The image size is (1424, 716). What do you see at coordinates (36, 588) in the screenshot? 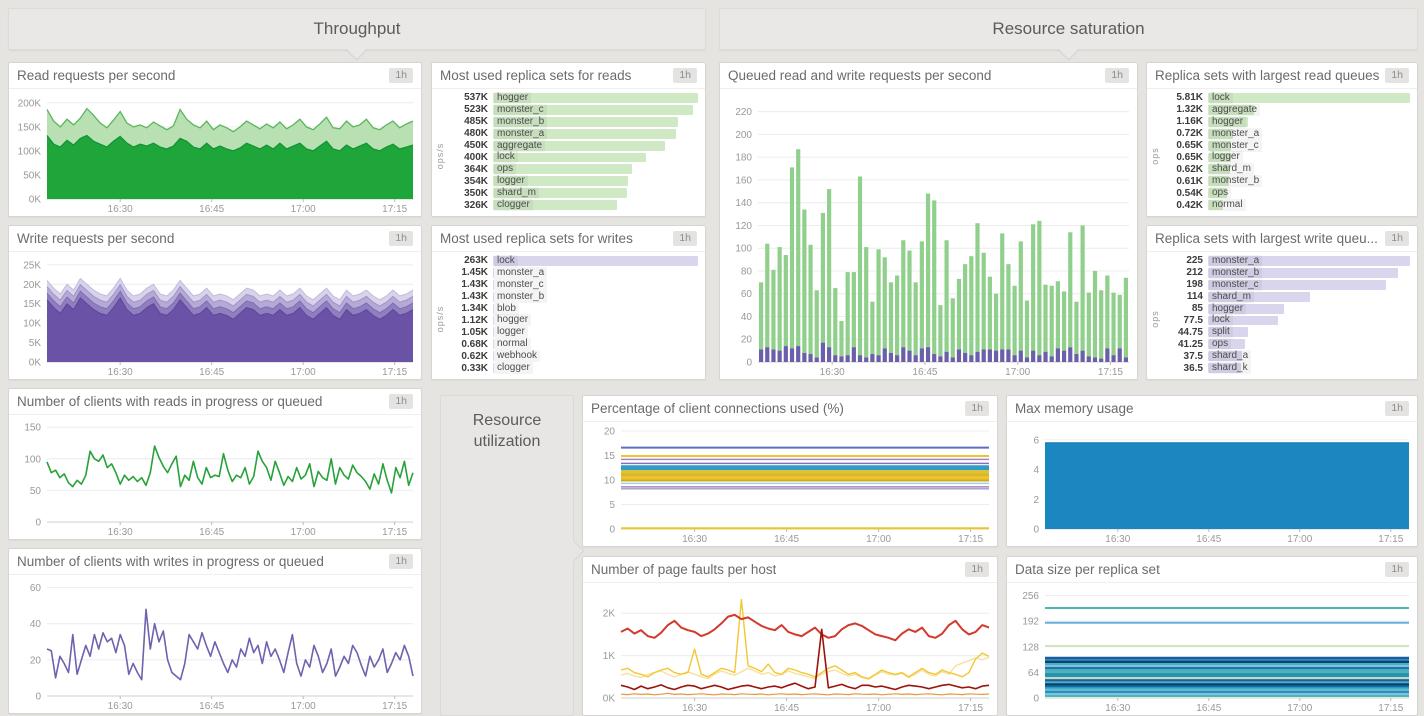
I see `svg-text: 60` at bounding box center [36, 588].